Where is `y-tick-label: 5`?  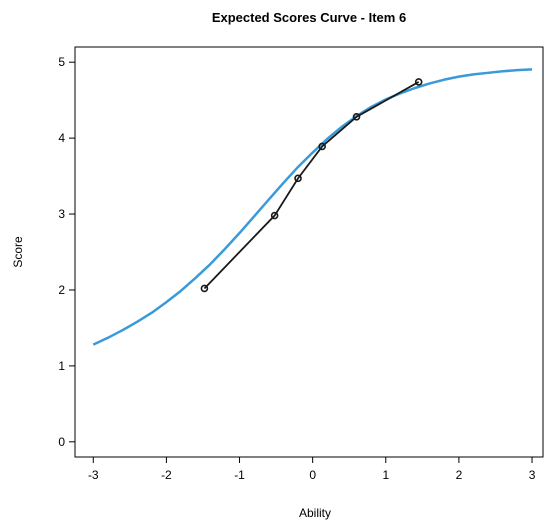 y-tick-label: 5 is located at coordinates (61, 62).